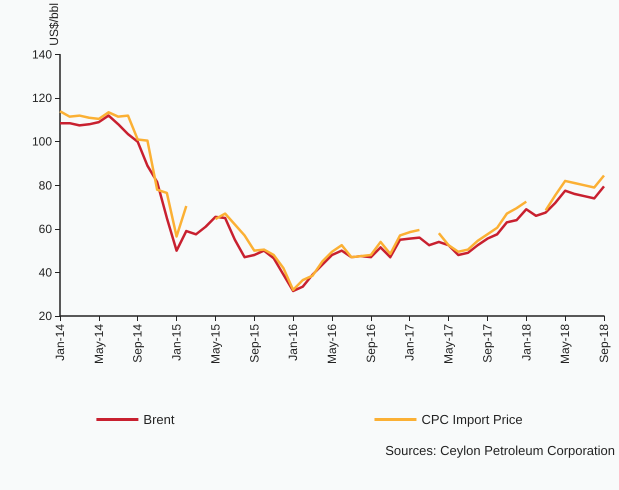 This screenshot has height=490, width=619. Describe the element at coordinates (371, 343) in the screenshot. I see `x-tick-label: Sep-16` at that location.